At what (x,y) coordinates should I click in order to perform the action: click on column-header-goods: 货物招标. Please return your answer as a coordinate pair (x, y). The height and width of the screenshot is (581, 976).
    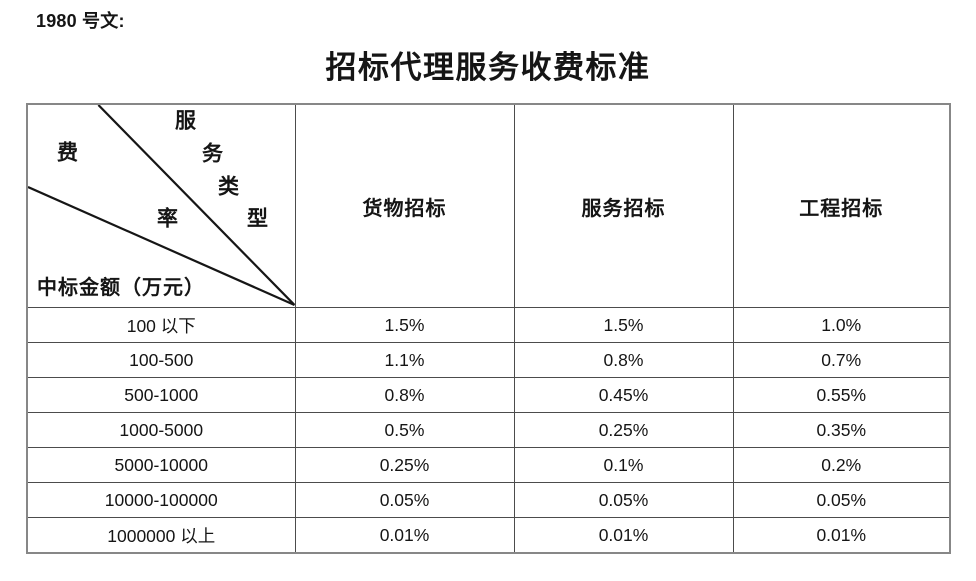
    Looking at the image, I should click on (404, 205).